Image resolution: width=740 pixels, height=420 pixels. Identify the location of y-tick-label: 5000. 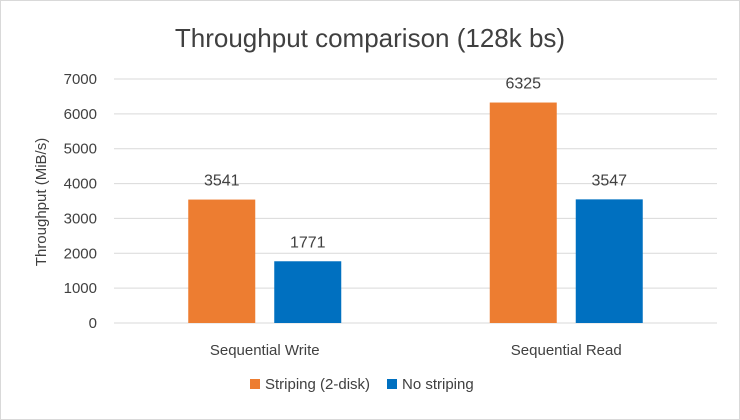
(80, 149).